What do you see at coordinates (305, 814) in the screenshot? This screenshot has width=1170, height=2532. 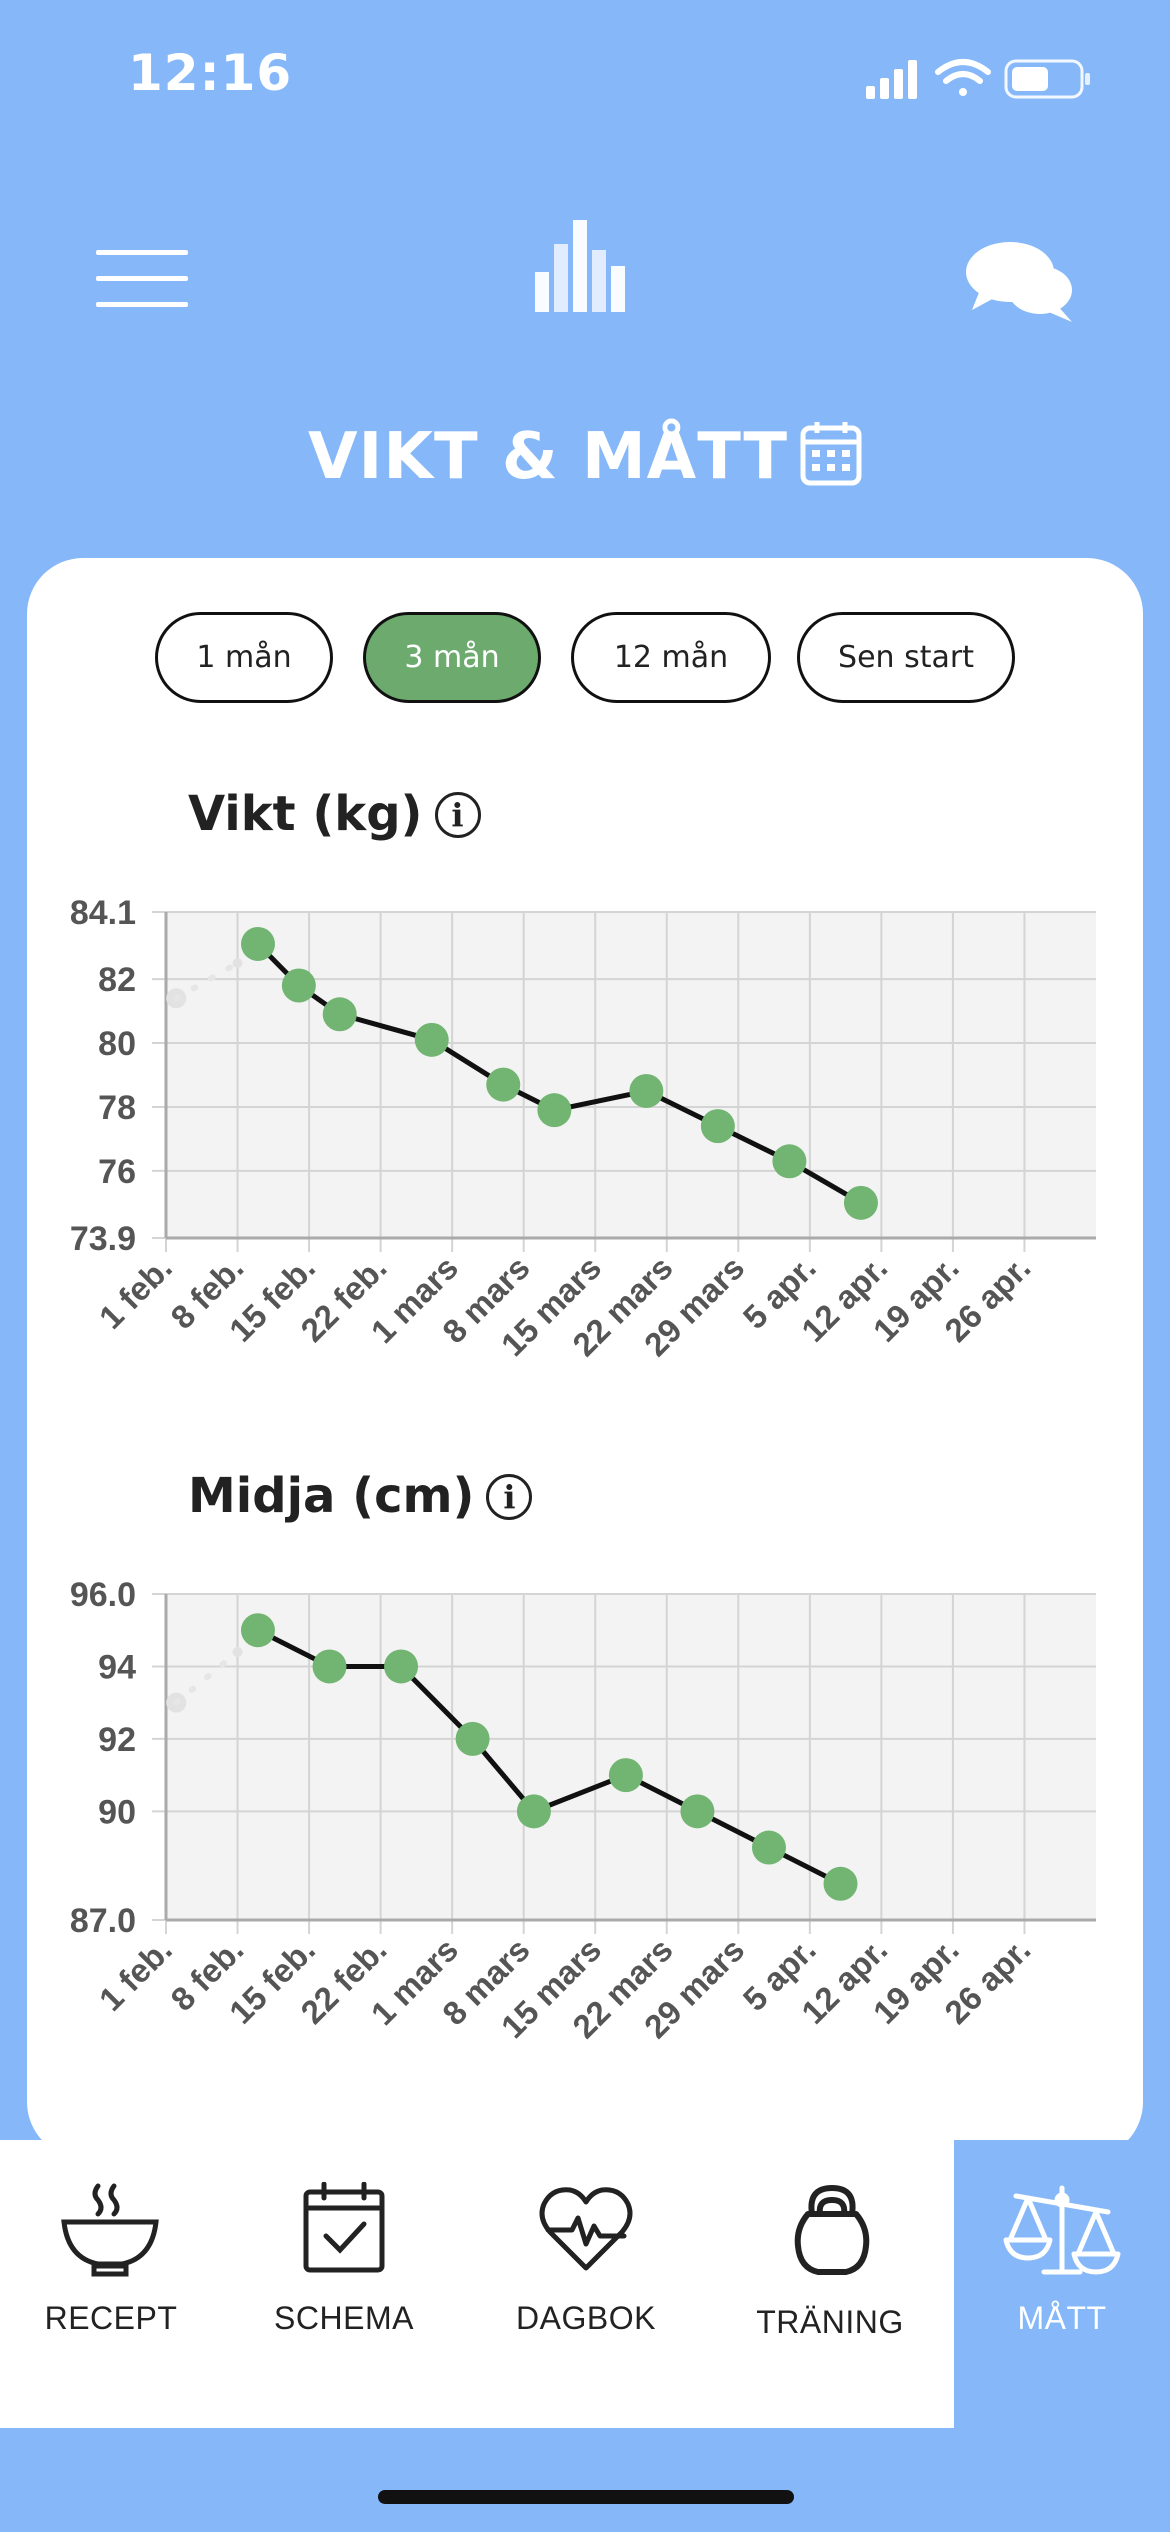 I see `weight-chart-title-text: Vikt (kg)` at bounding box center [305, 814].